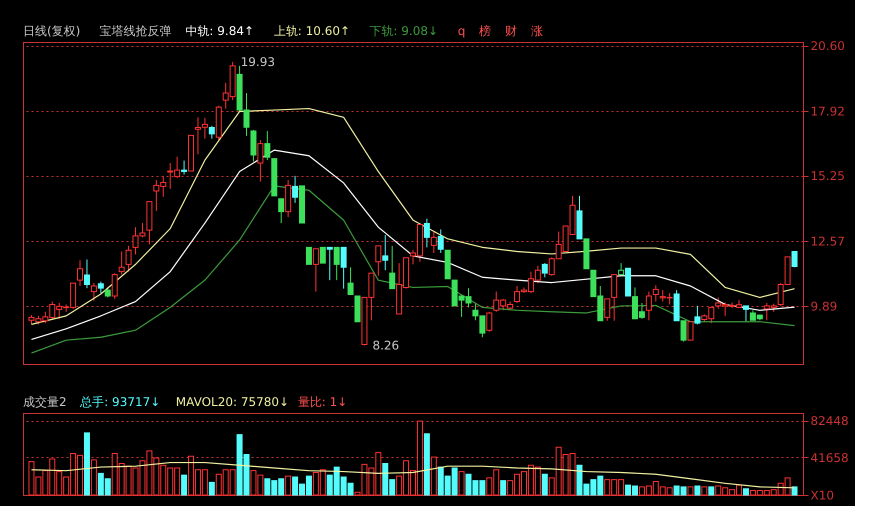 The image size is (870, 519). Describe the element at coordinates (323, 402) in the screenshot. I see `text: 量比: 1↓` at that location.